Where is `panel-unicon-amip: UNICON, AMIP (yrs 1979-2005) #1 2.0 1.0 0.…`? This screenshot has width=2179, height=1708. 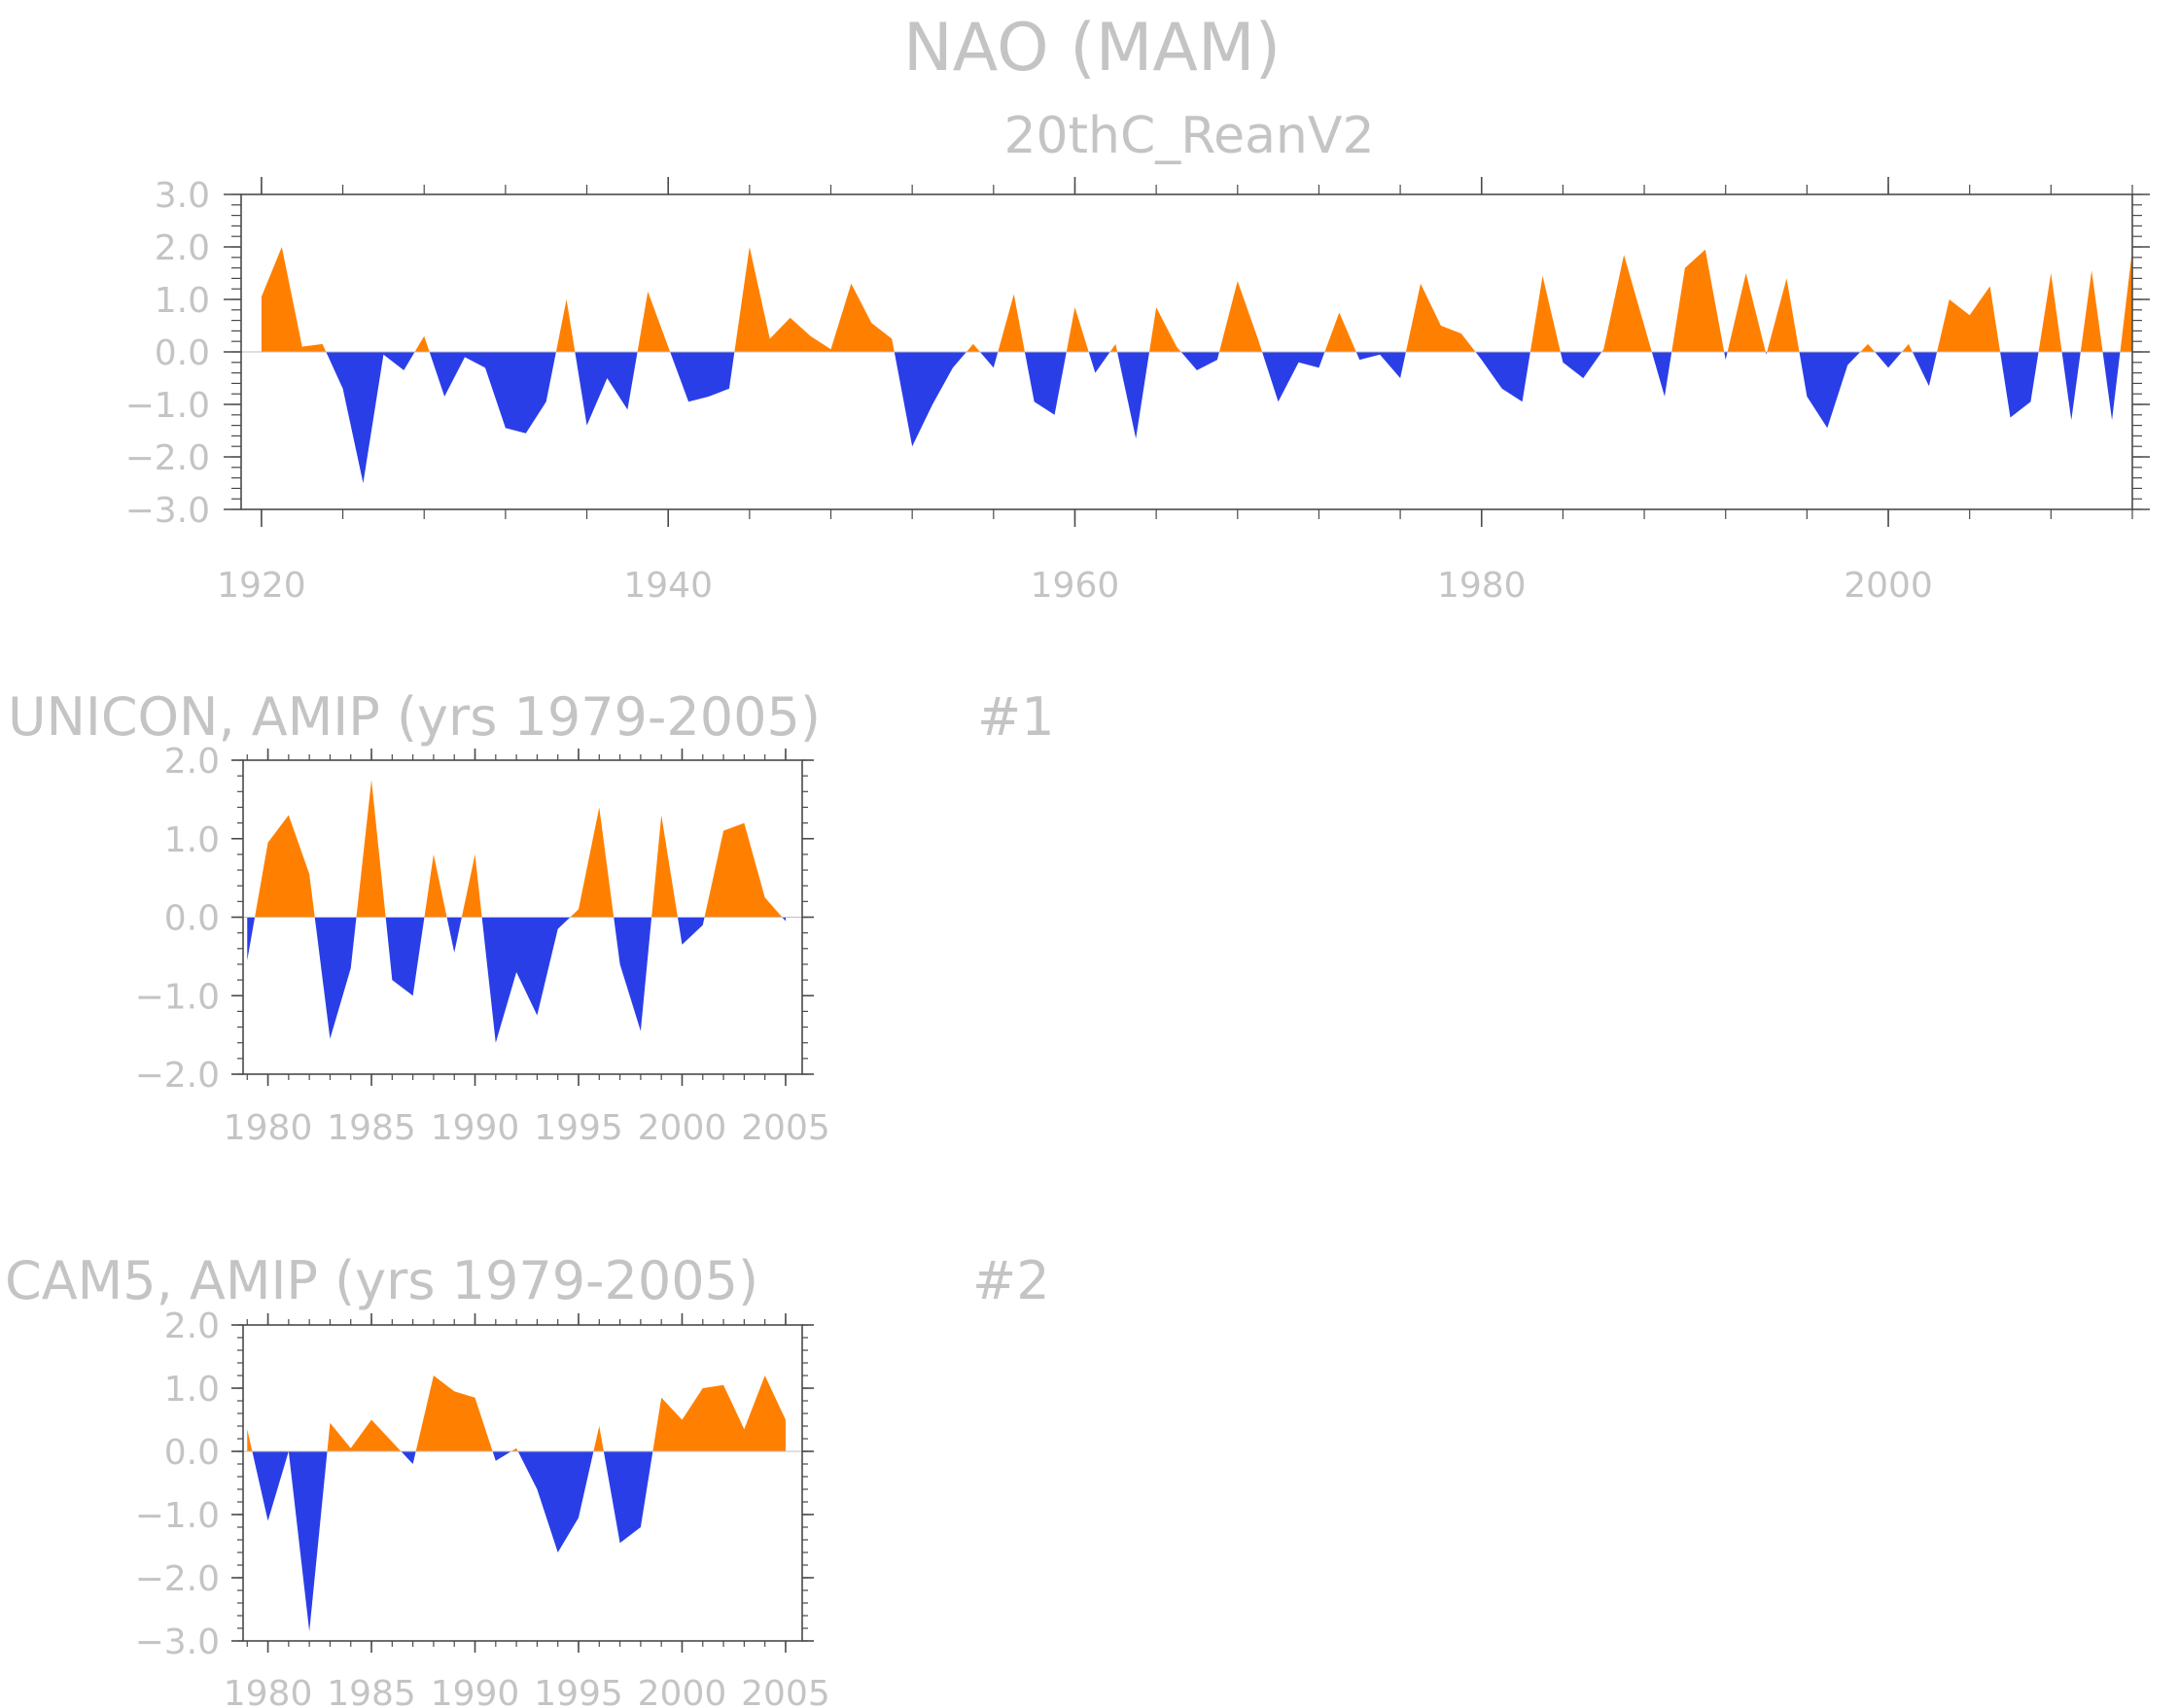
panel-unicon-amip: UNICON, AMIP (yrs 1979-2005) #1 2.0 1.0 0.… is located at coordinates (531, 917).